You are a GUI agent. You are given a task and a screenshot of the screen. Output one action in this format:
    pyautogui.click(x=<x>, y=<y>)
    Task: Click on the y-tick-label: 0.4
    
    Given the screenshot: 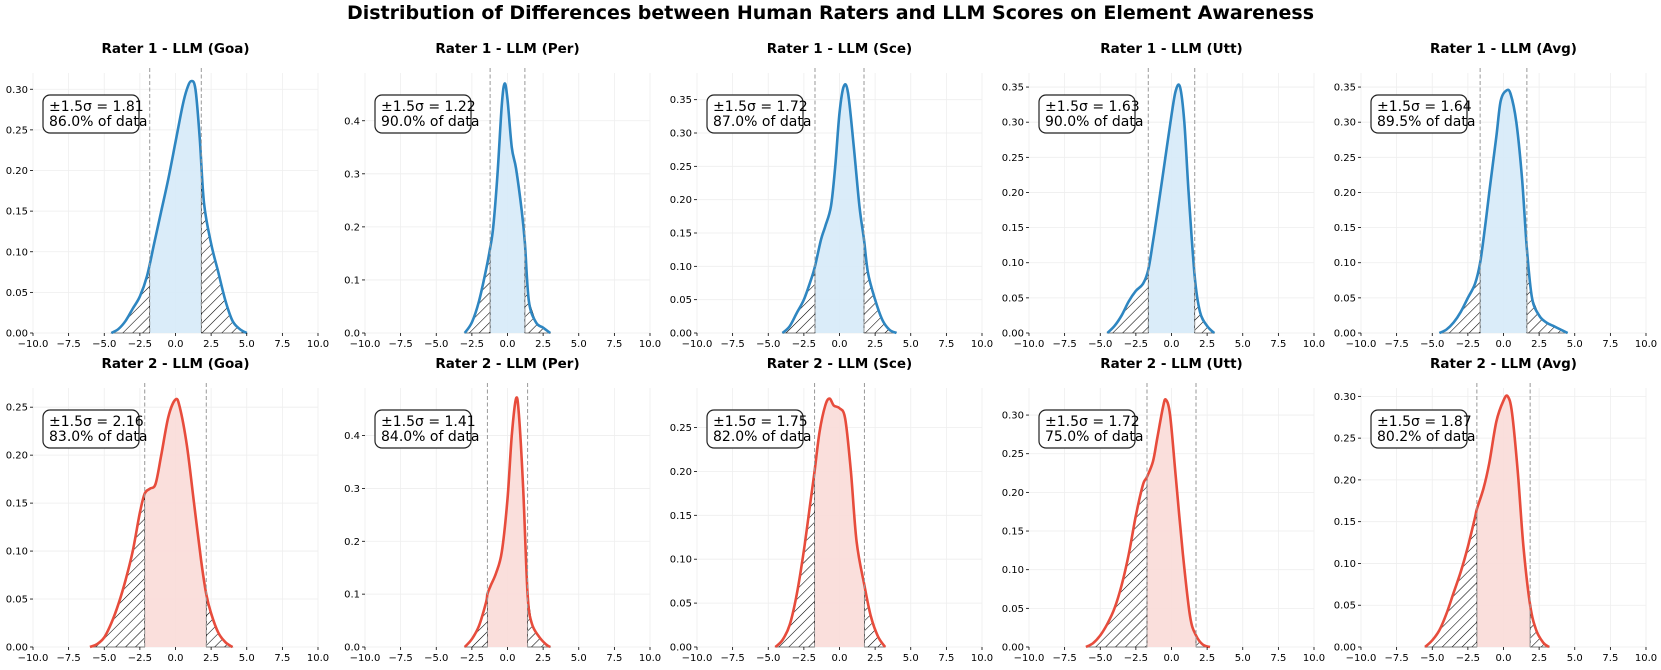 What is the action you would take?
    pyautogui.click(x=352, y=436)
    